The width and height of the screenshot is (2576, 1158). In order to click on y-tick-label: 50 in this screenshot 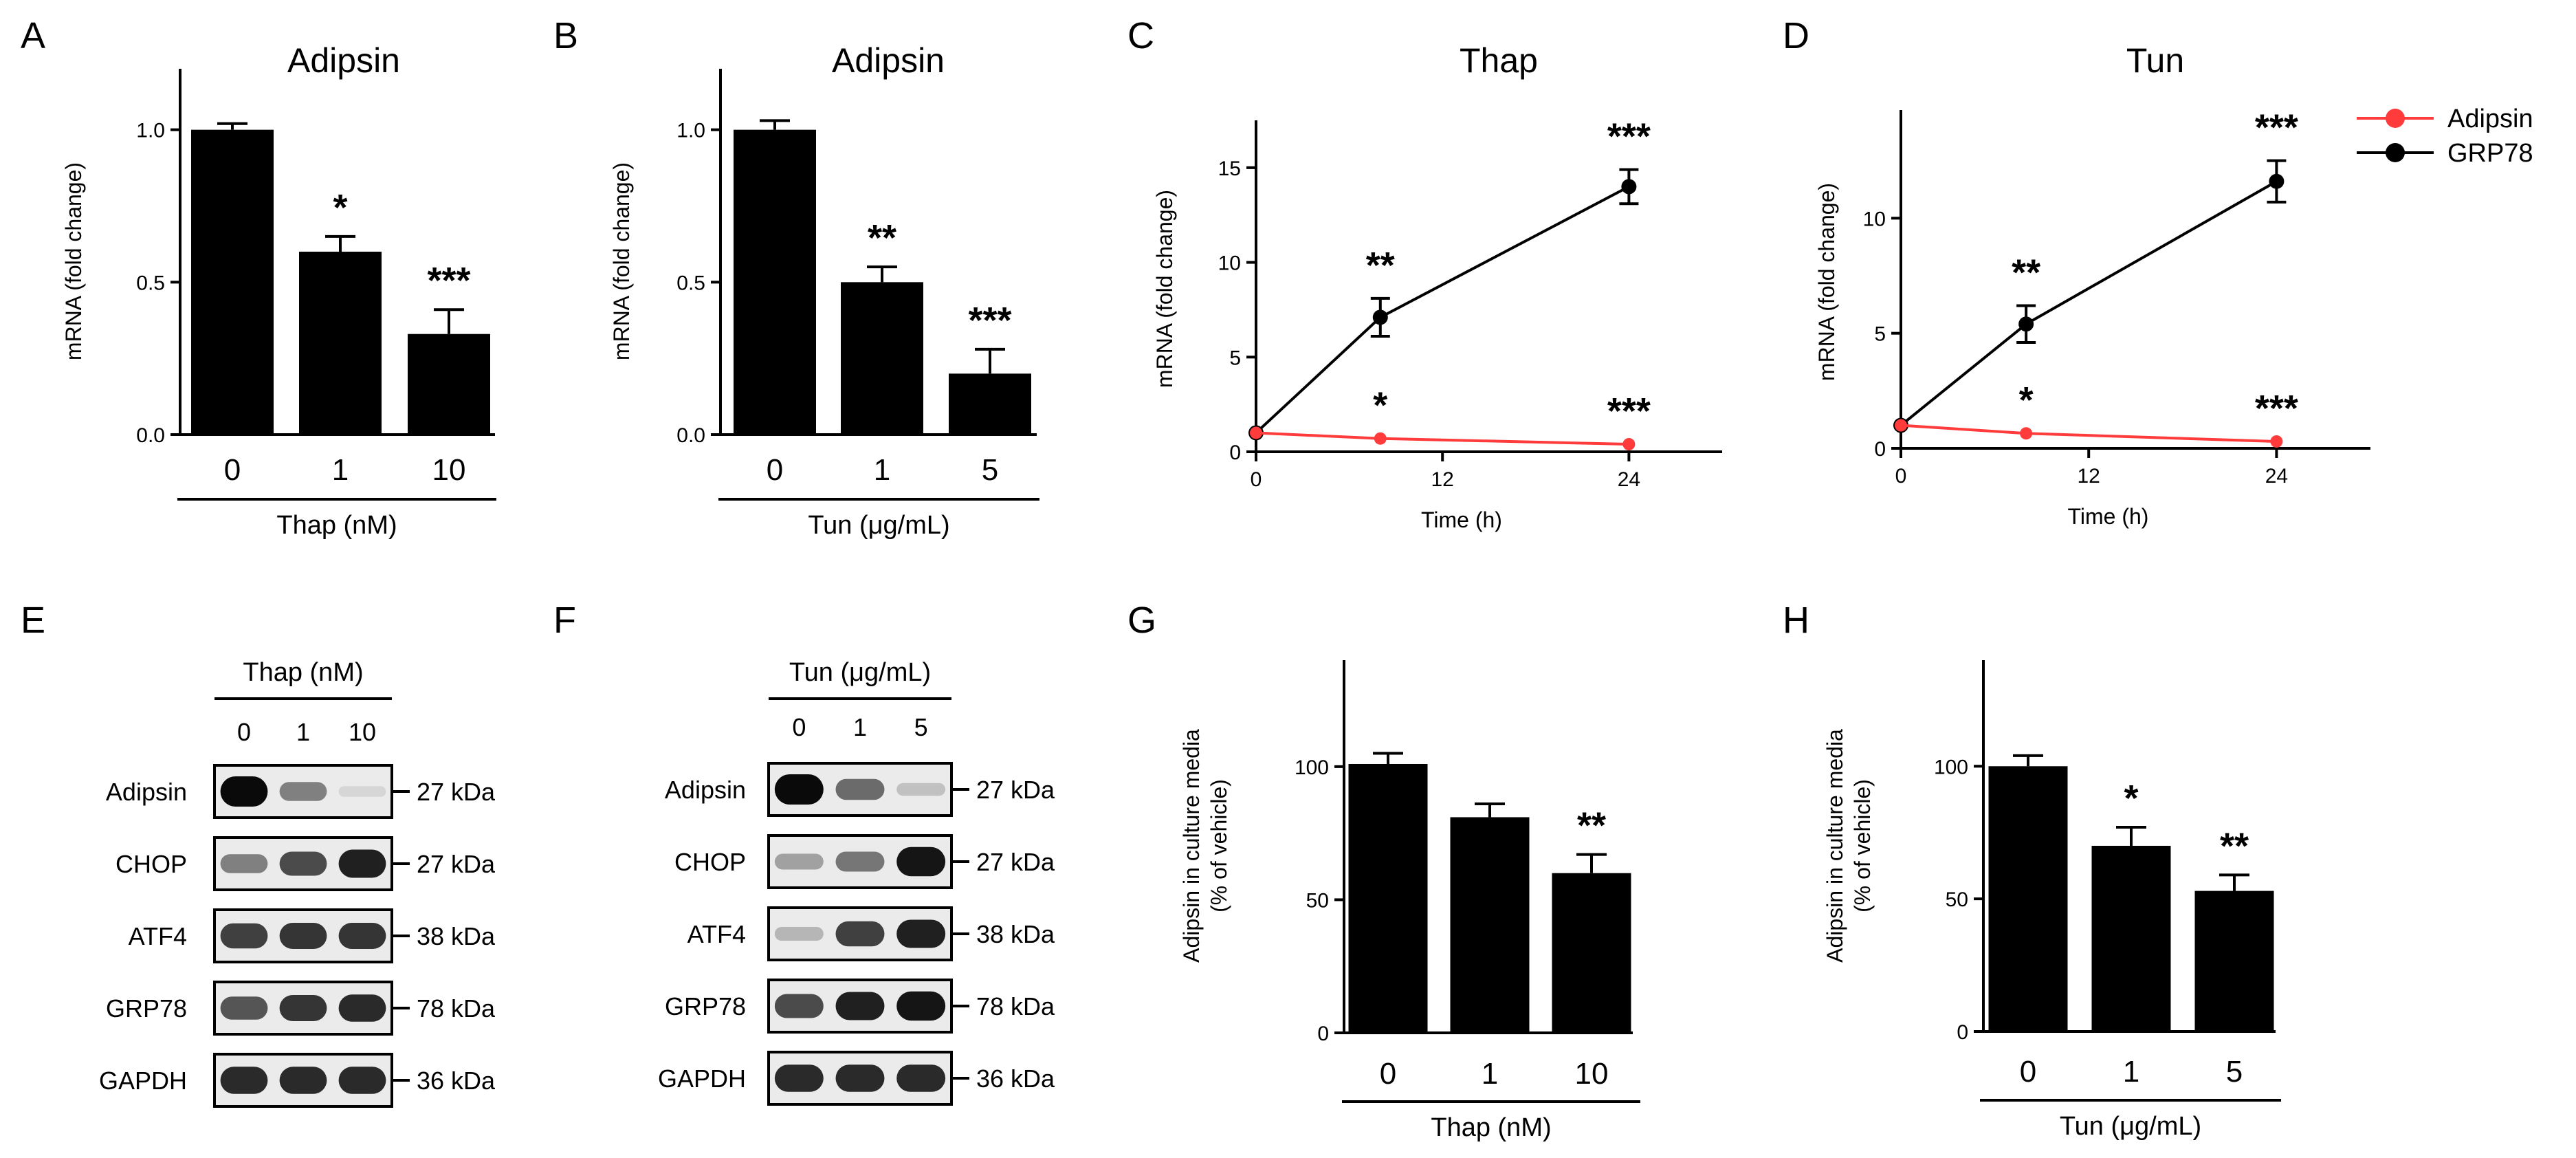, I will do `click(1957, 899)`.